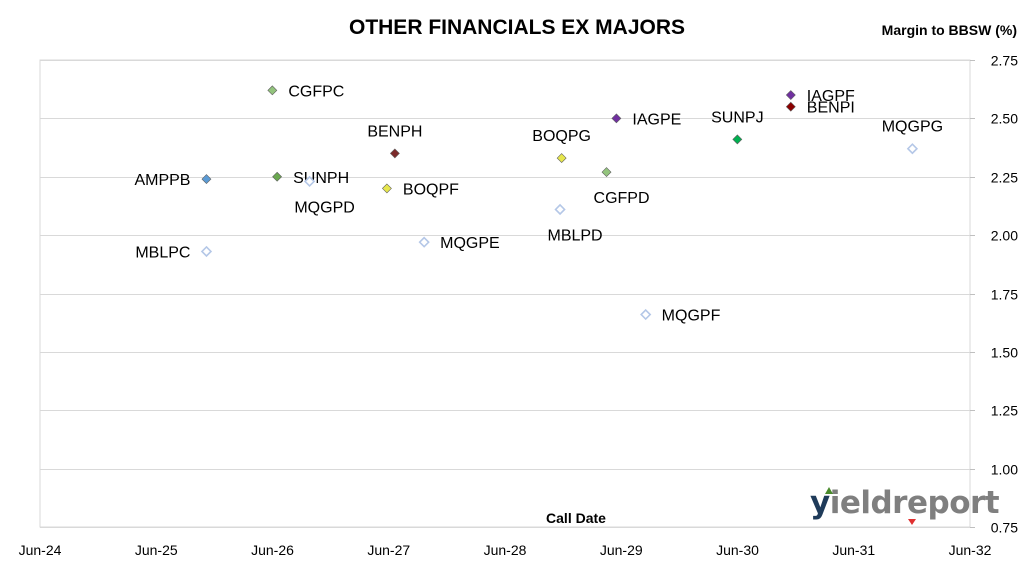 The image size is (1025, 575). I want to click on data-label-sunpj: SUNPJ, so click(737, 117).